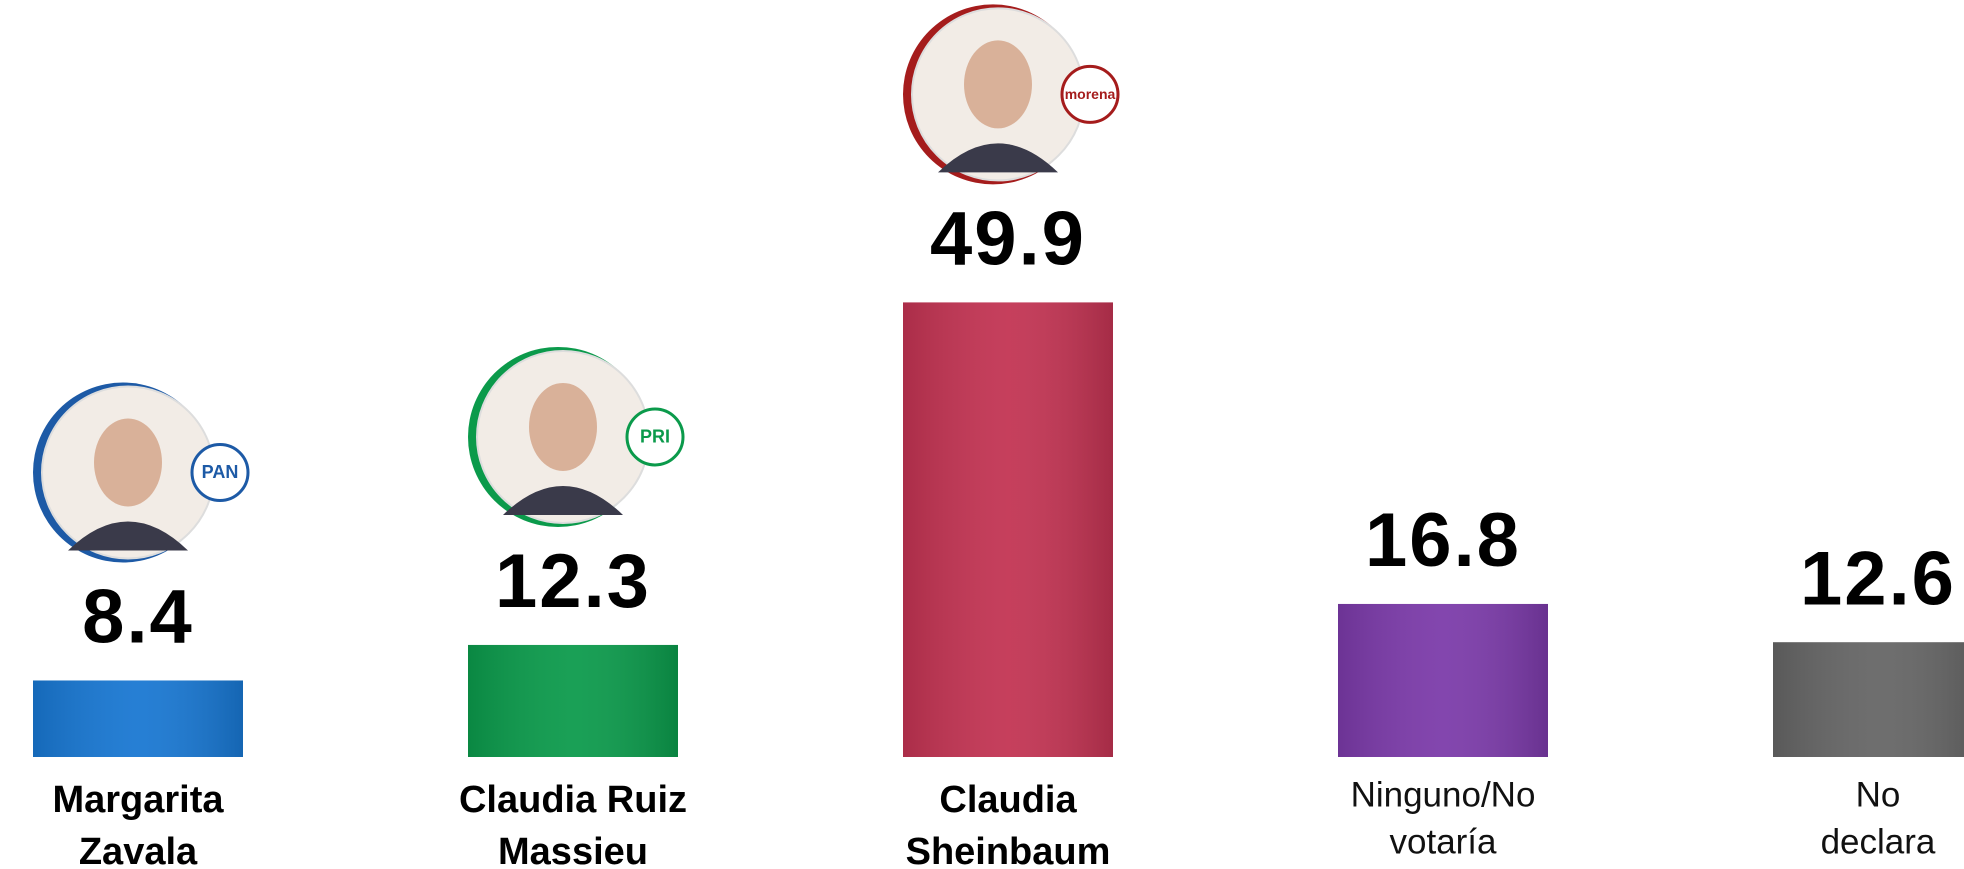  Describe the element at coordinates (1008, 850) in the screenshot. I see `category-label: Sheinbaum` at that location.